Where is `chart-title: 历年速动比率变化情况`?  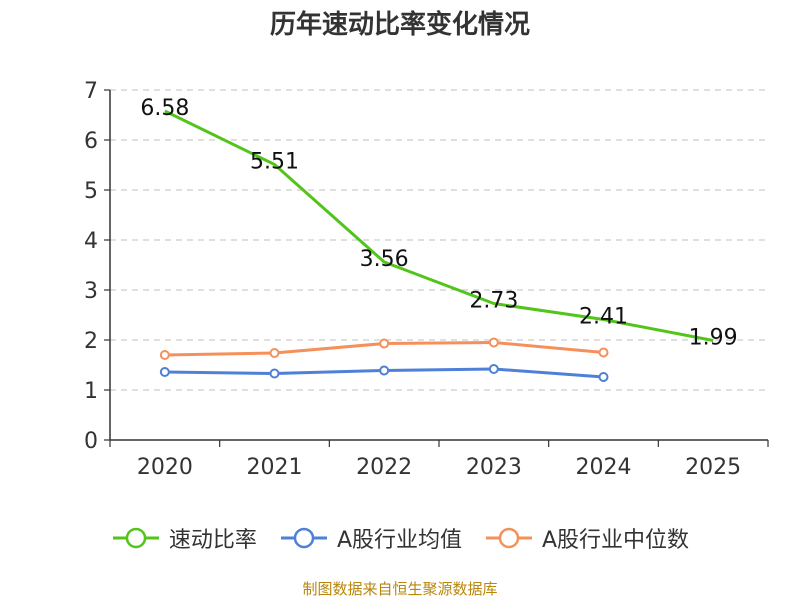 chart-title: 历年速动比率变化情况 is located at coordinates (399, 25).